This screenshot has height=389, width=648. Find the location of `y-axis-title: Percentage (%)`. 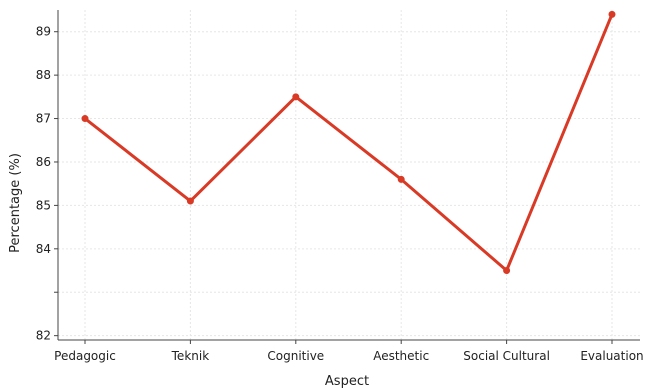

y-axis-title: Percentage (%) is located at coordinates (15, 203).